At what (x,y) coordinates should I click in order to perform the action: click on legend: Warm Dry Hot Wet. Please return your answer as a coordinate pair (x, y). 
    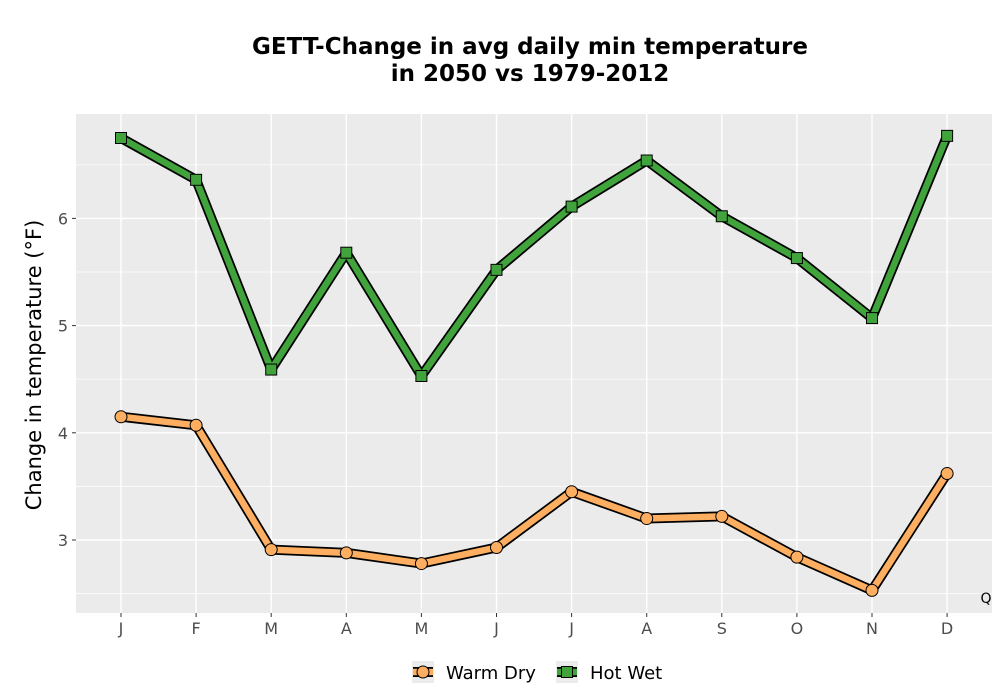
    Looking at the image, I should click on (537, 672).